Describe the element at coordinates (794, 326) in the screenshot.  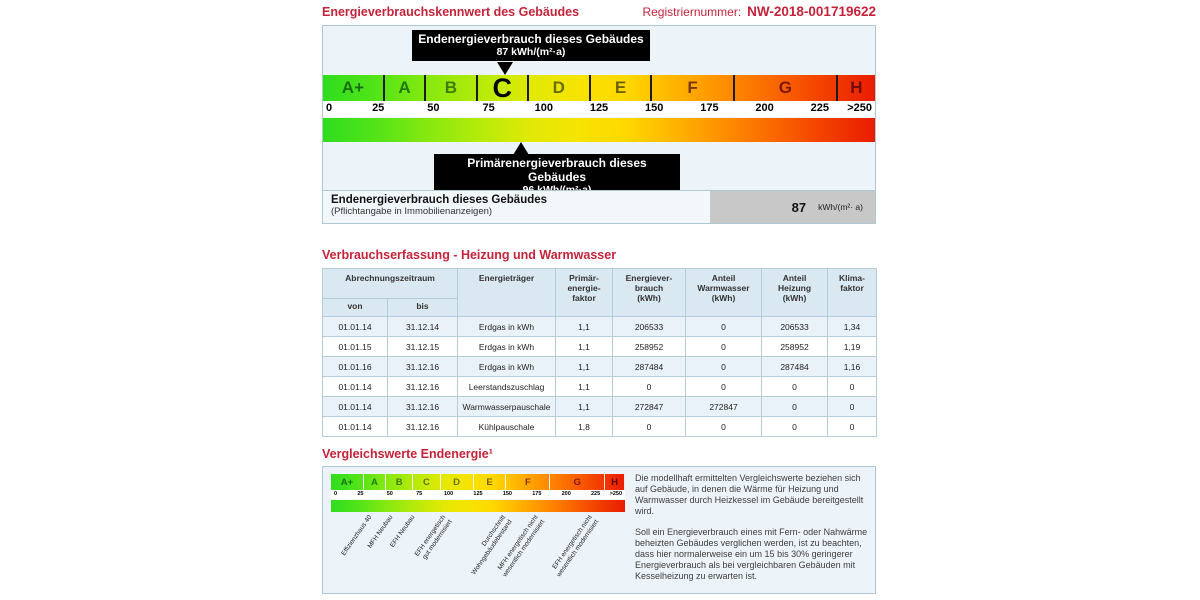
I see `cell-anteil-hz: 206533` at that location.